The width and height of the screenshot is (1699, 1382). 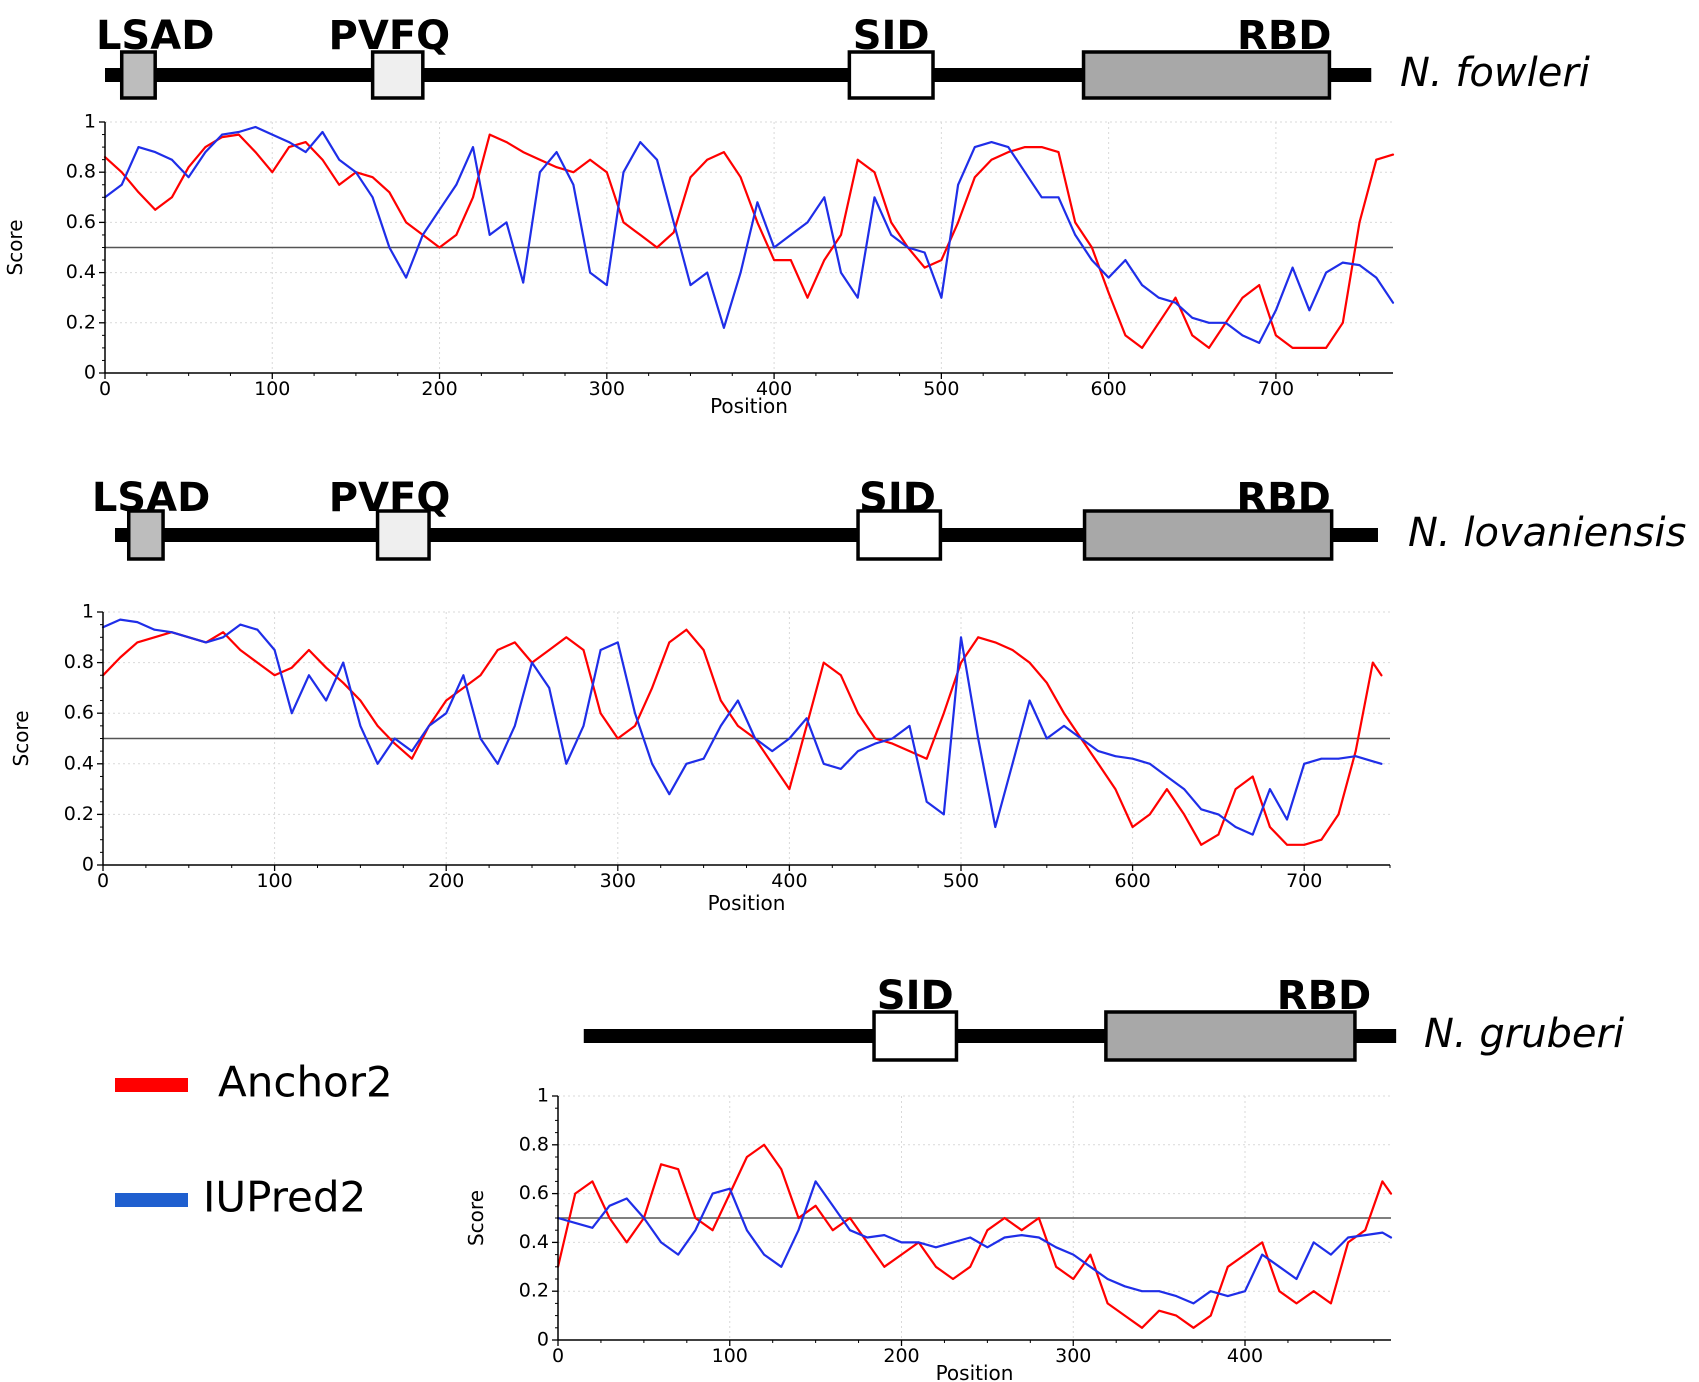 I want to click on domain-box-rbd, so click(x=1206, y=75).